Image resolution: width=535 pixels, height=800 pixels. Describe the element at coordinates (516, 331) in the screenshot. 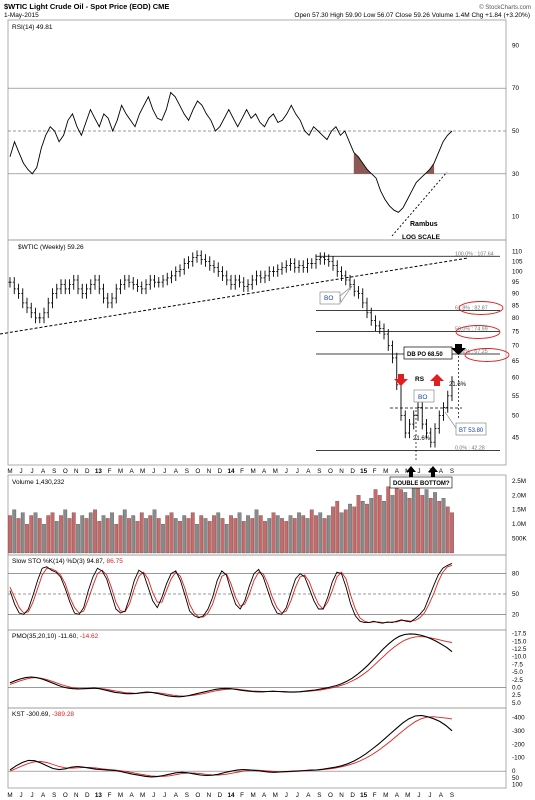

I see `price-tick-7: 75` at that location.